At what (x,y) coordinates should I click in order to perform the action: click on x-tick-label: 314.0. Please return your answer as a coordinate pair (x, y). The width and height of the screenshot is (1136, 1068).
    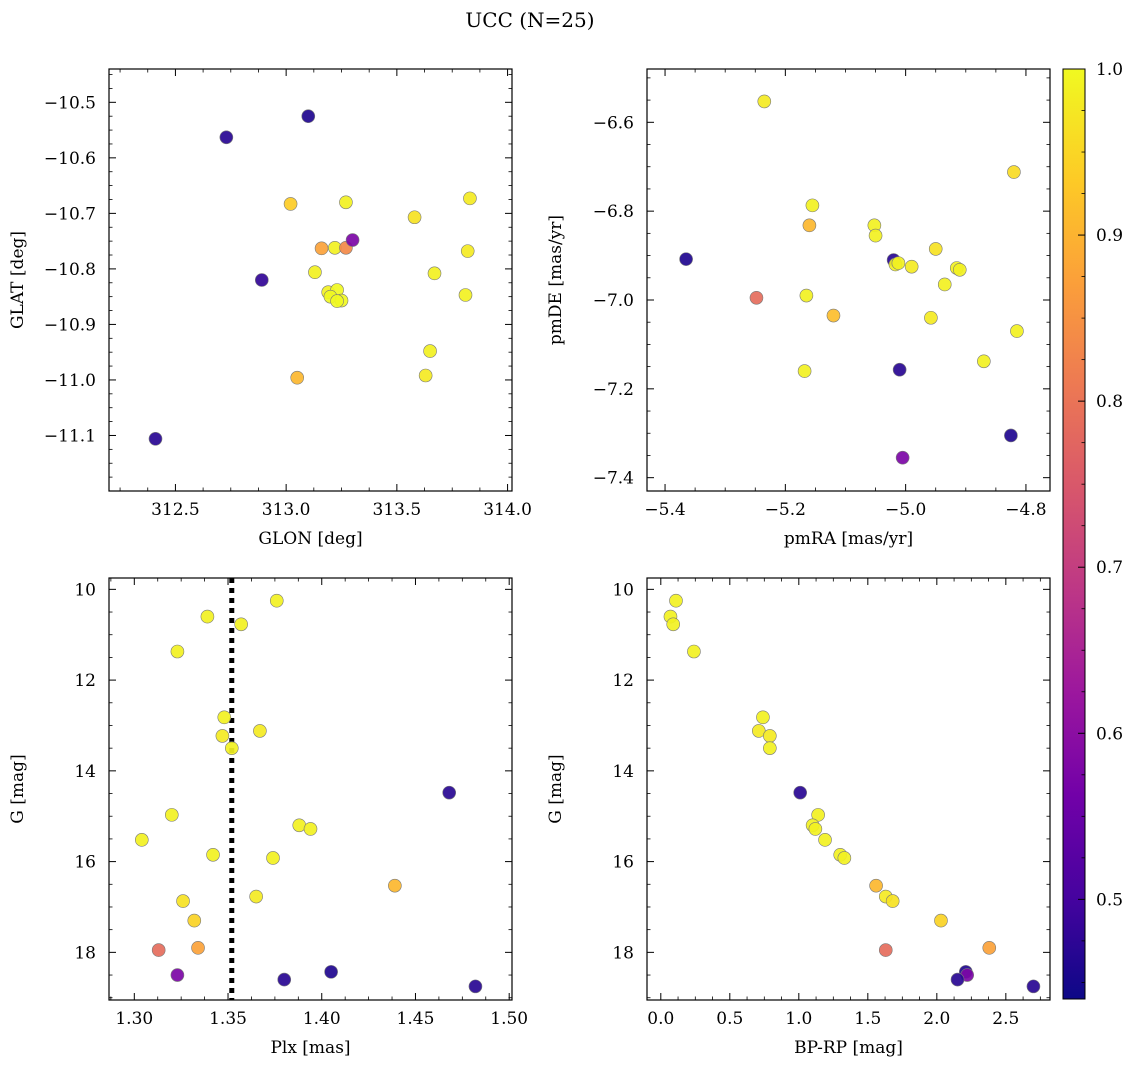
    Looking at the image, I should click on (507, 510).